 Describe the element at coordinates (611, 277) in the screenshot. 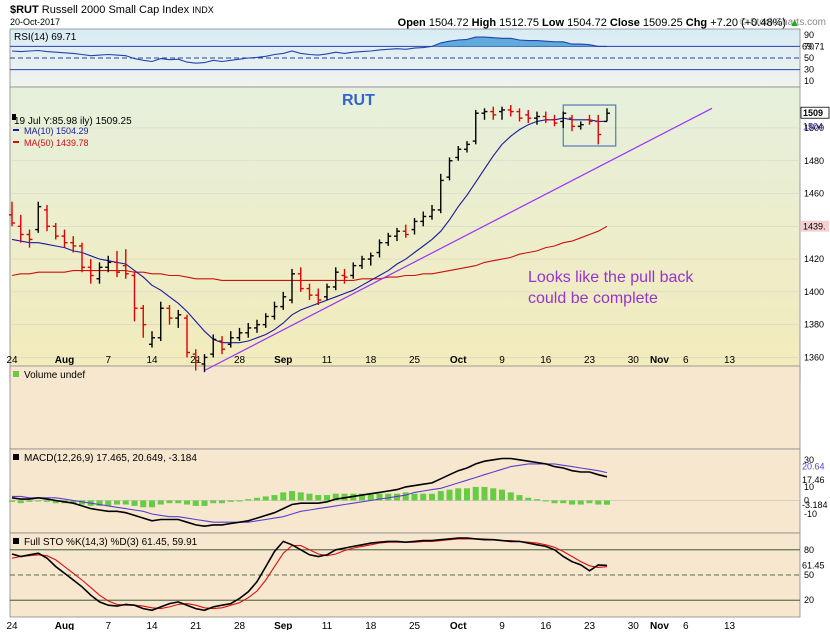

I see `annotation-line-1: Looks like the pull back` at that location.